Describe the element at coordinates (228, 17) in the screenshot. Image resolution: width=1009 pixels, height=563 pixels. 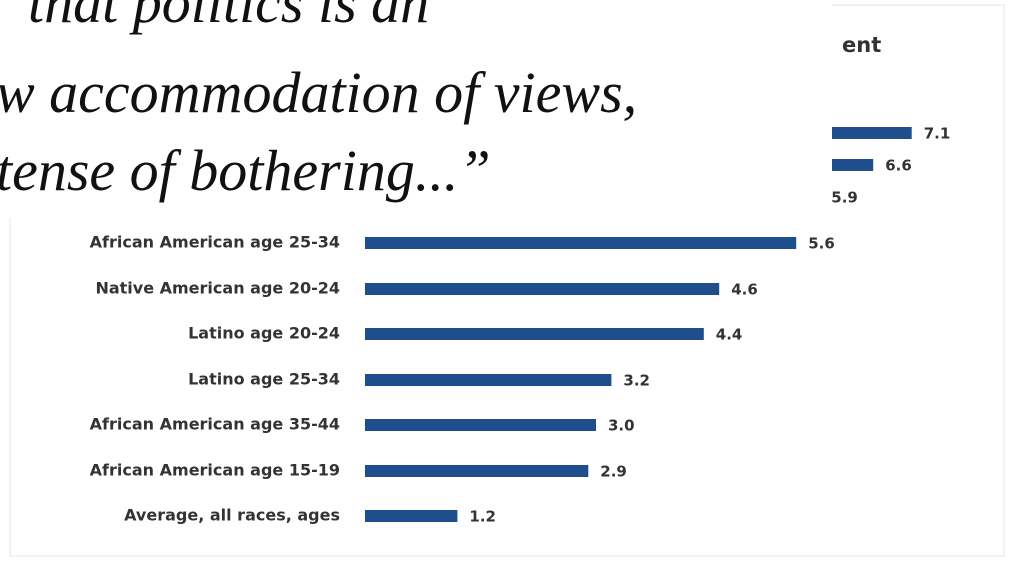
I see `quote-line: that politics is an` at that location.